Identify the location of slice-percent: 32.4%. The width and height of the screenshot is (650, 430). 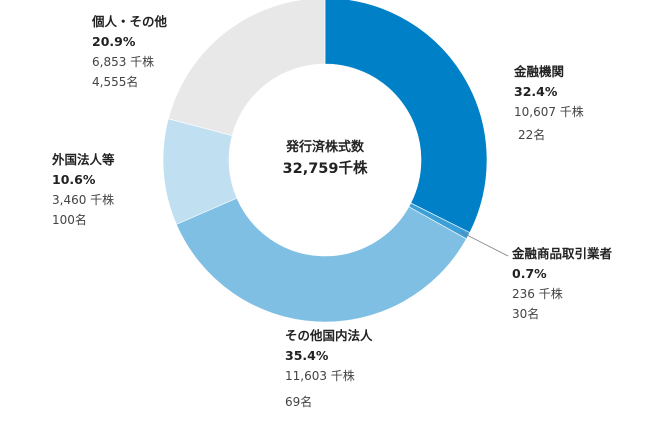
(536, 91).